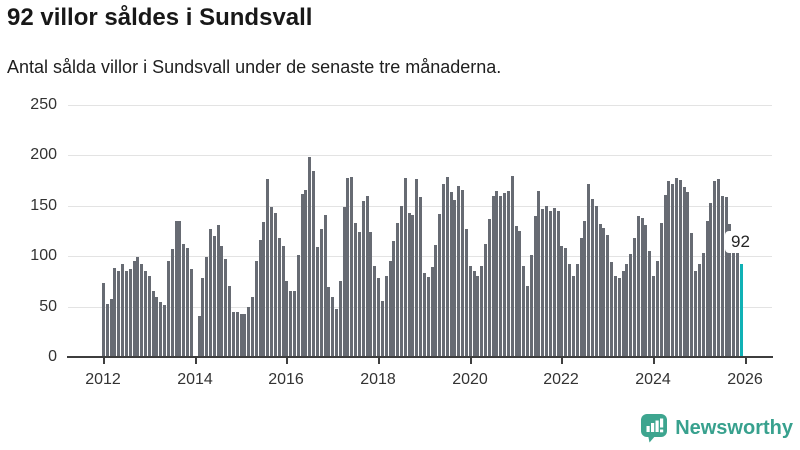 The image size is (800, 450). What do you see at coordinates (195, 379) in the screenshot?
I see `x-axis-tick-label: 2014` at bounding box center [195, 379].